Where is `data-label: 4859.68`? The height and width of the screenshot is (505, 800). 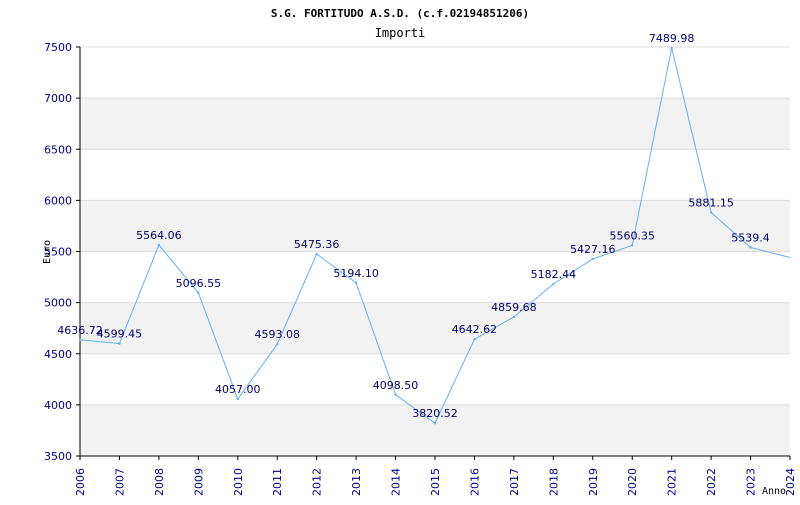 data-label: 4859.68 is located at coordinates (514, 307).